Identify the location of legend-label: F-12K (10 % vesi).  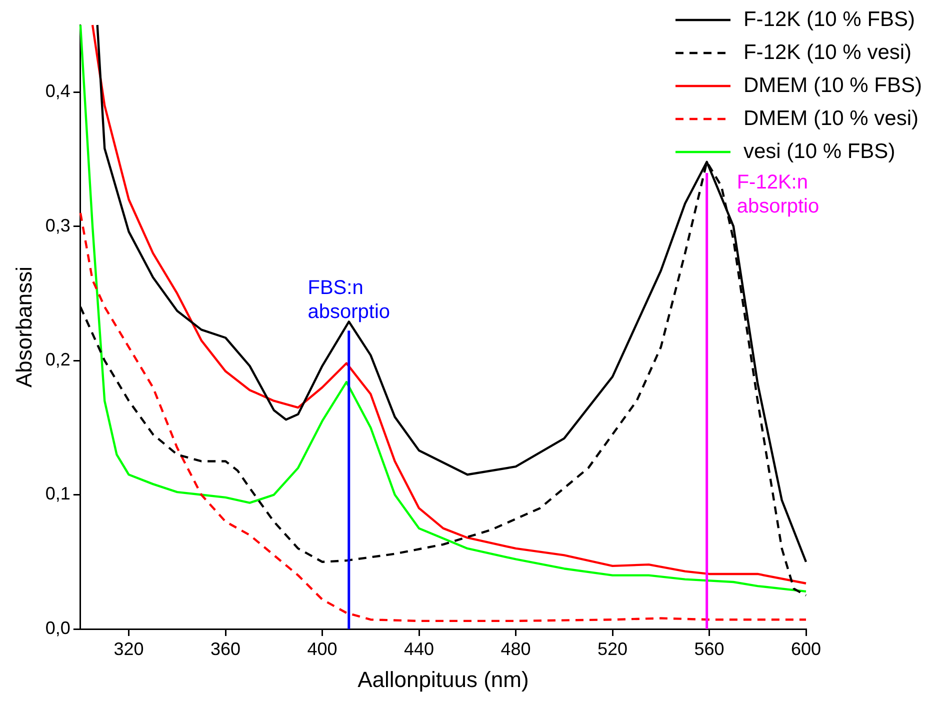
(827, 52).